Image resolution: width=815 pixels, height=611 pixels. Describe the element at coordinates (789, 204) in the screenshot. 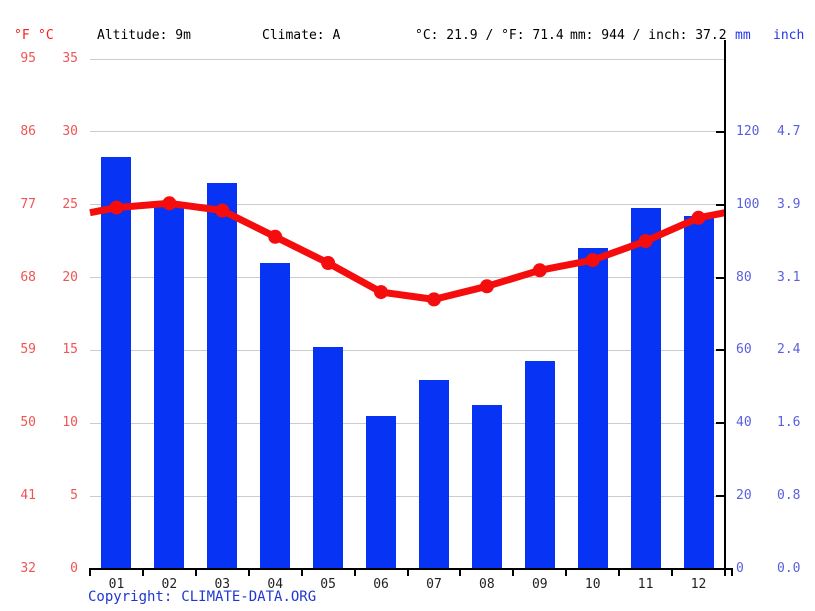

I see `axis-label-inch-3.9: 3.9` at that location.